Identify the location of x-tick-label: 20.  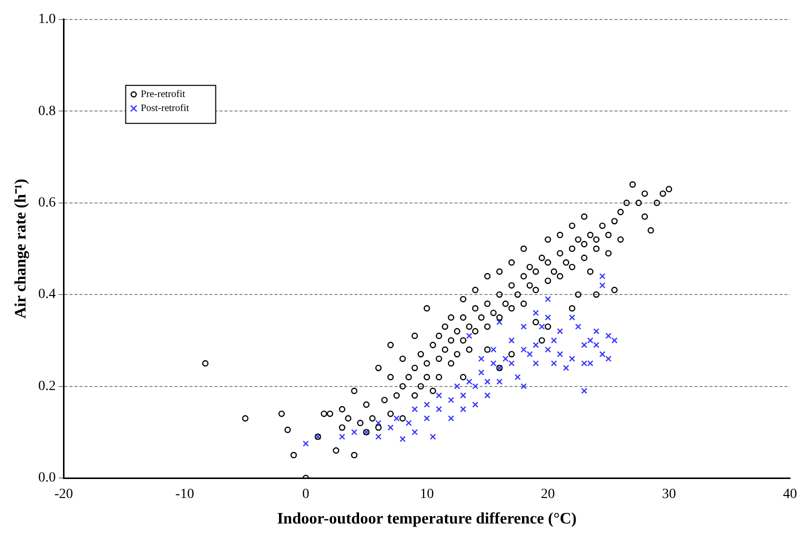
(547, 494).